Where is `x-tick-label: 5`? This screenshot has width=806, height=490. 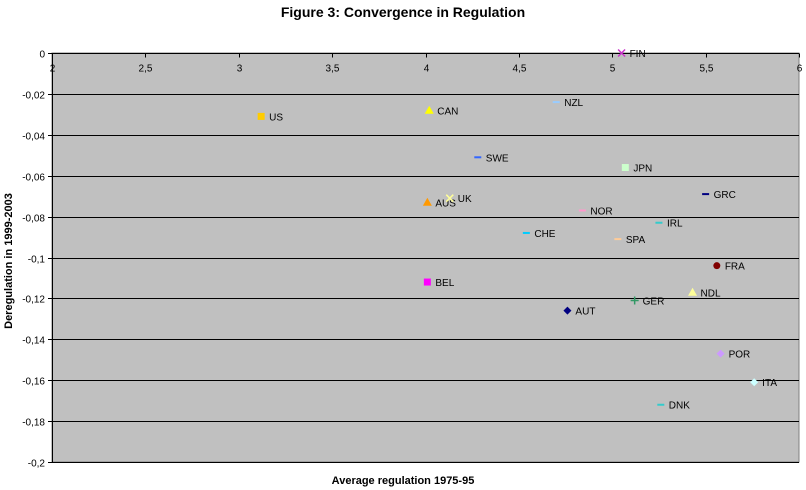 x-tick-label: 5 is located at coordinates (613, 69).